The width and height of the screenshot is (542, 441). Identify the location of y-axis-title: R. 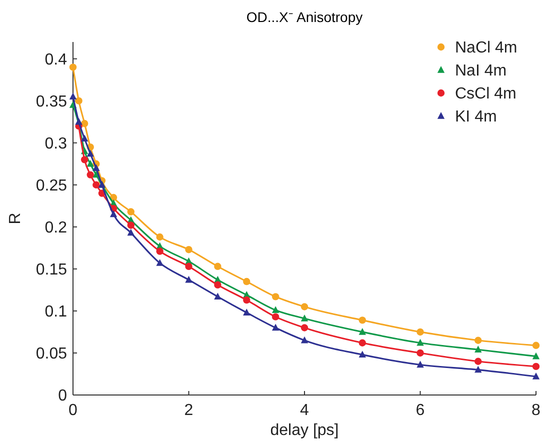
(15, 218).